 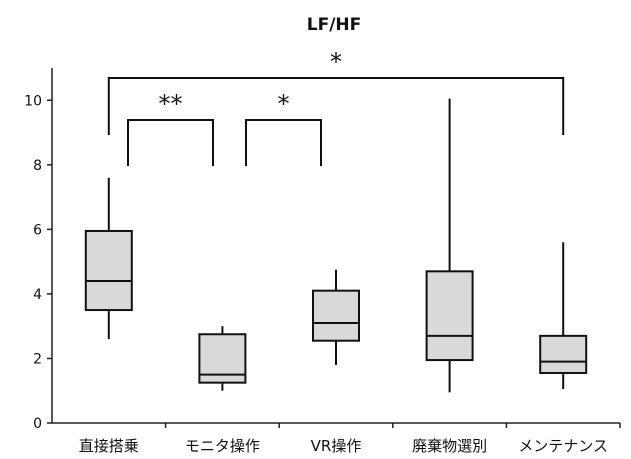 What do you see at coordinates (37, 166) in the screenshot?
I see `y-tick-label: 8` at bounding box center [37, 166].